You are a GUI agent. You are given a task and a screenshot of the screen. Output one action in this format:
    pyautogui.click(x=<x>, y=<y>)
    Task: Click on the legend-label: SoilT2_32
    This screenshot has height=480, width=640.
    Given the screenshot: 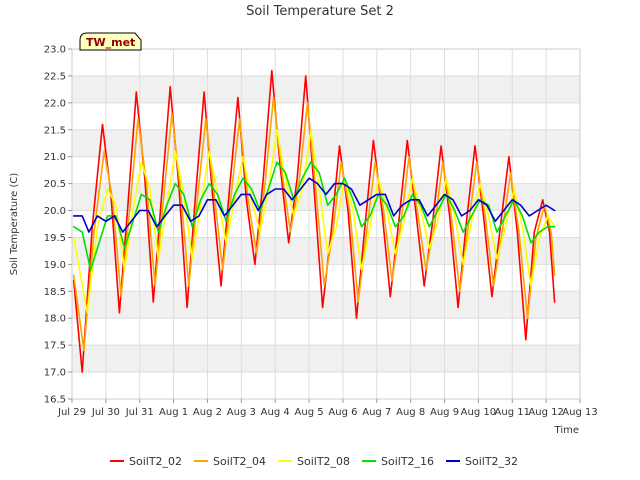 What is the action you would take?
    pyautogui.click(x=491, y=461)
    